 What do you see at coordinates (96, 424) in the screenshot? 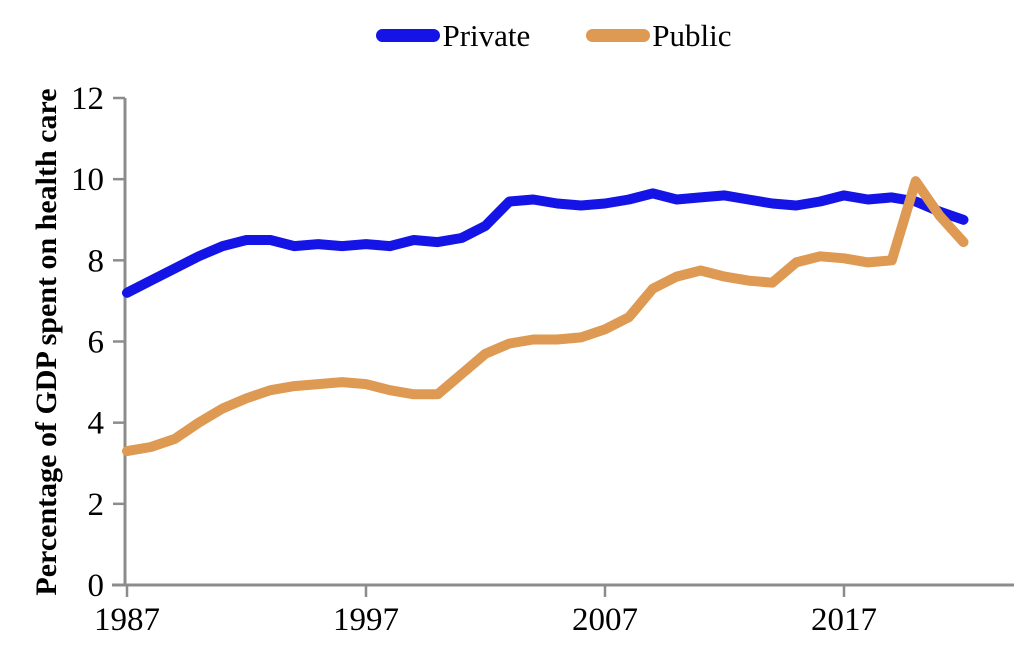
I see `y-tick-label: 4` at bounding box center [96, 424].